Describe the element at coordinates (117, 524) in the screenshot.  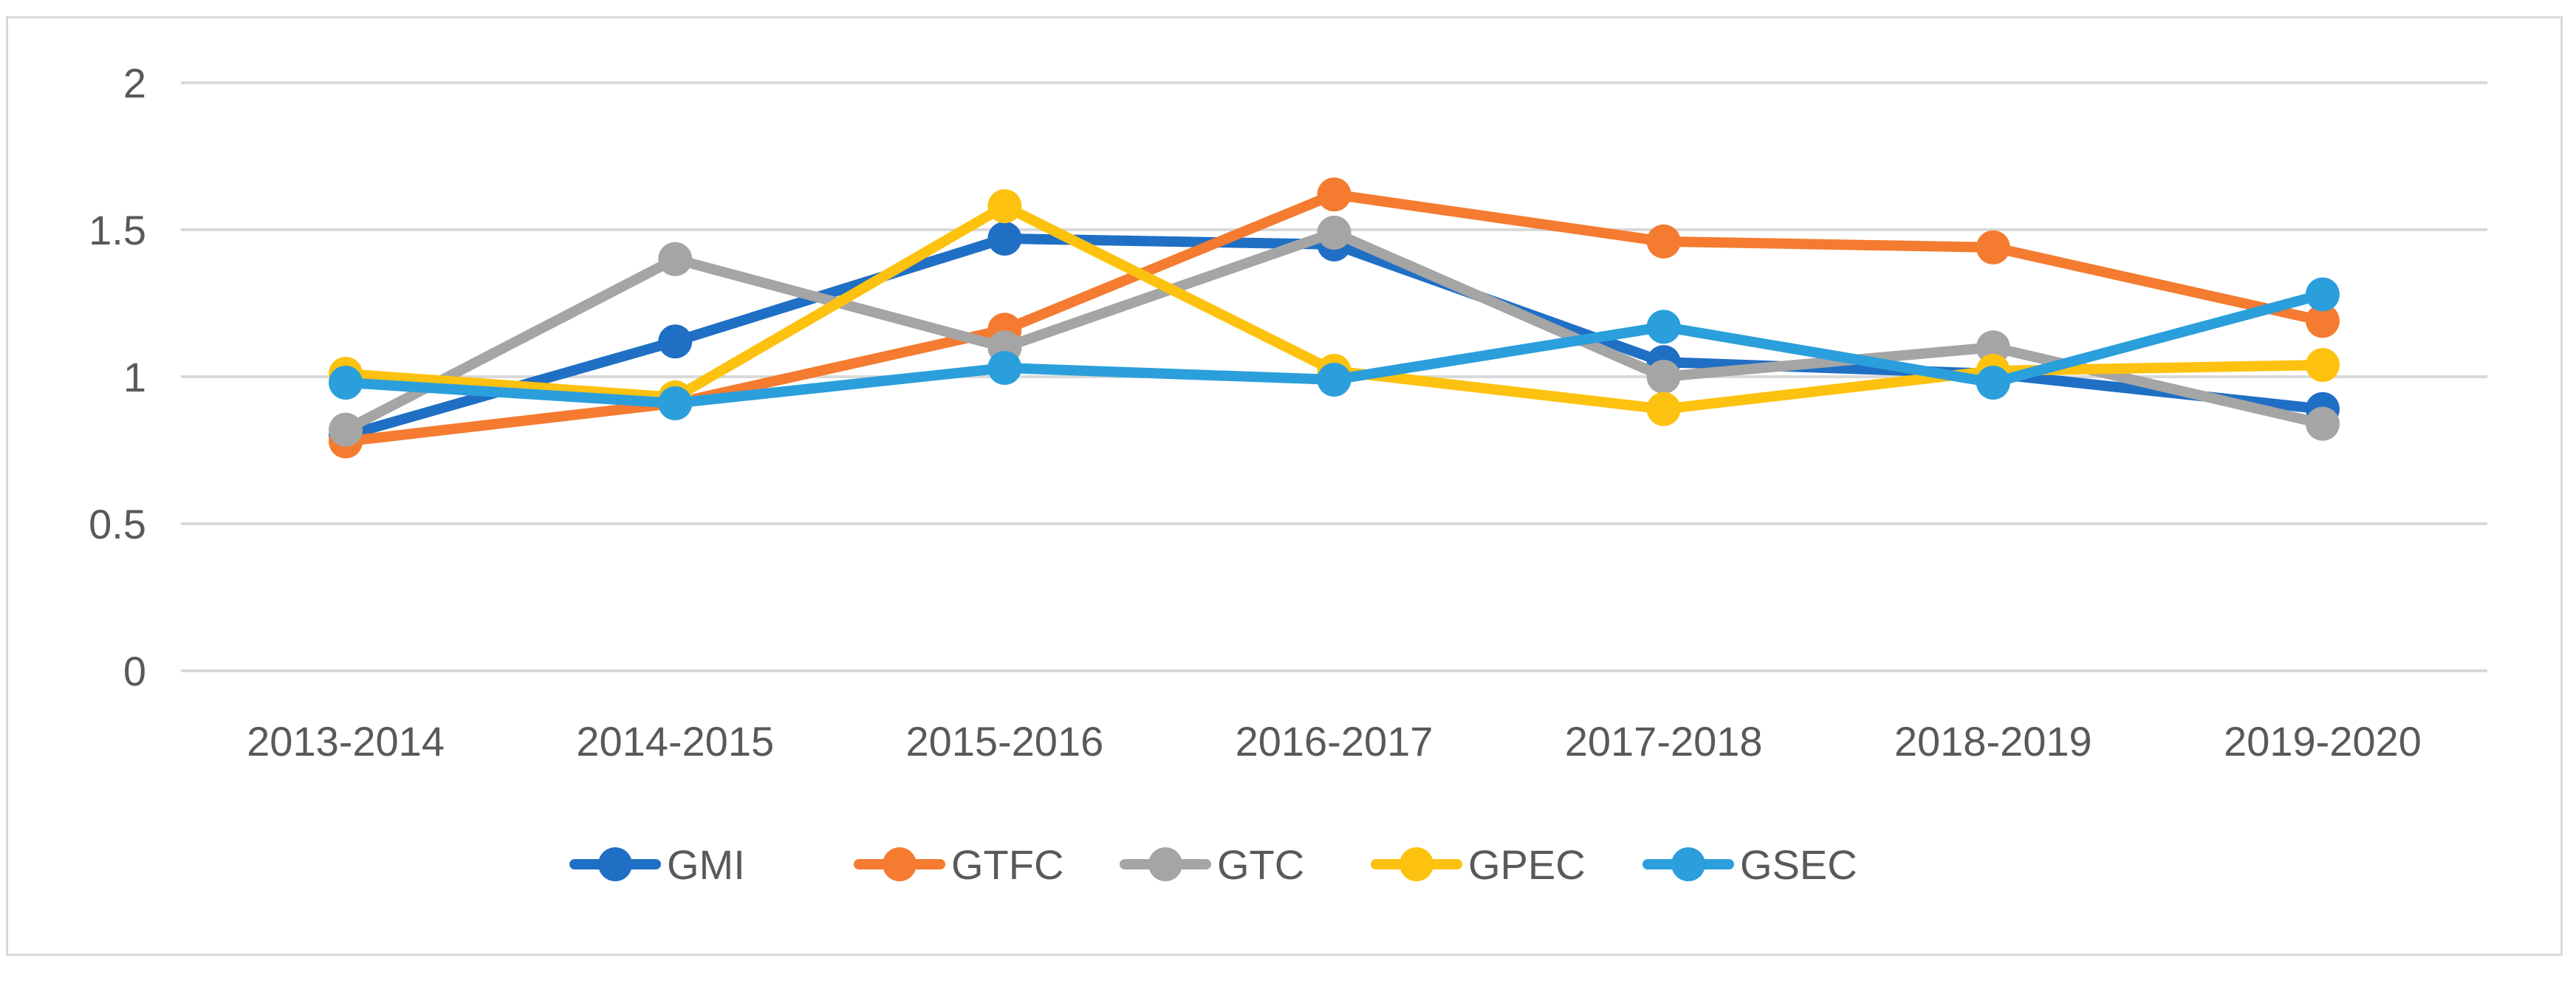
I see `y-tick-label: 0.5` at that location.